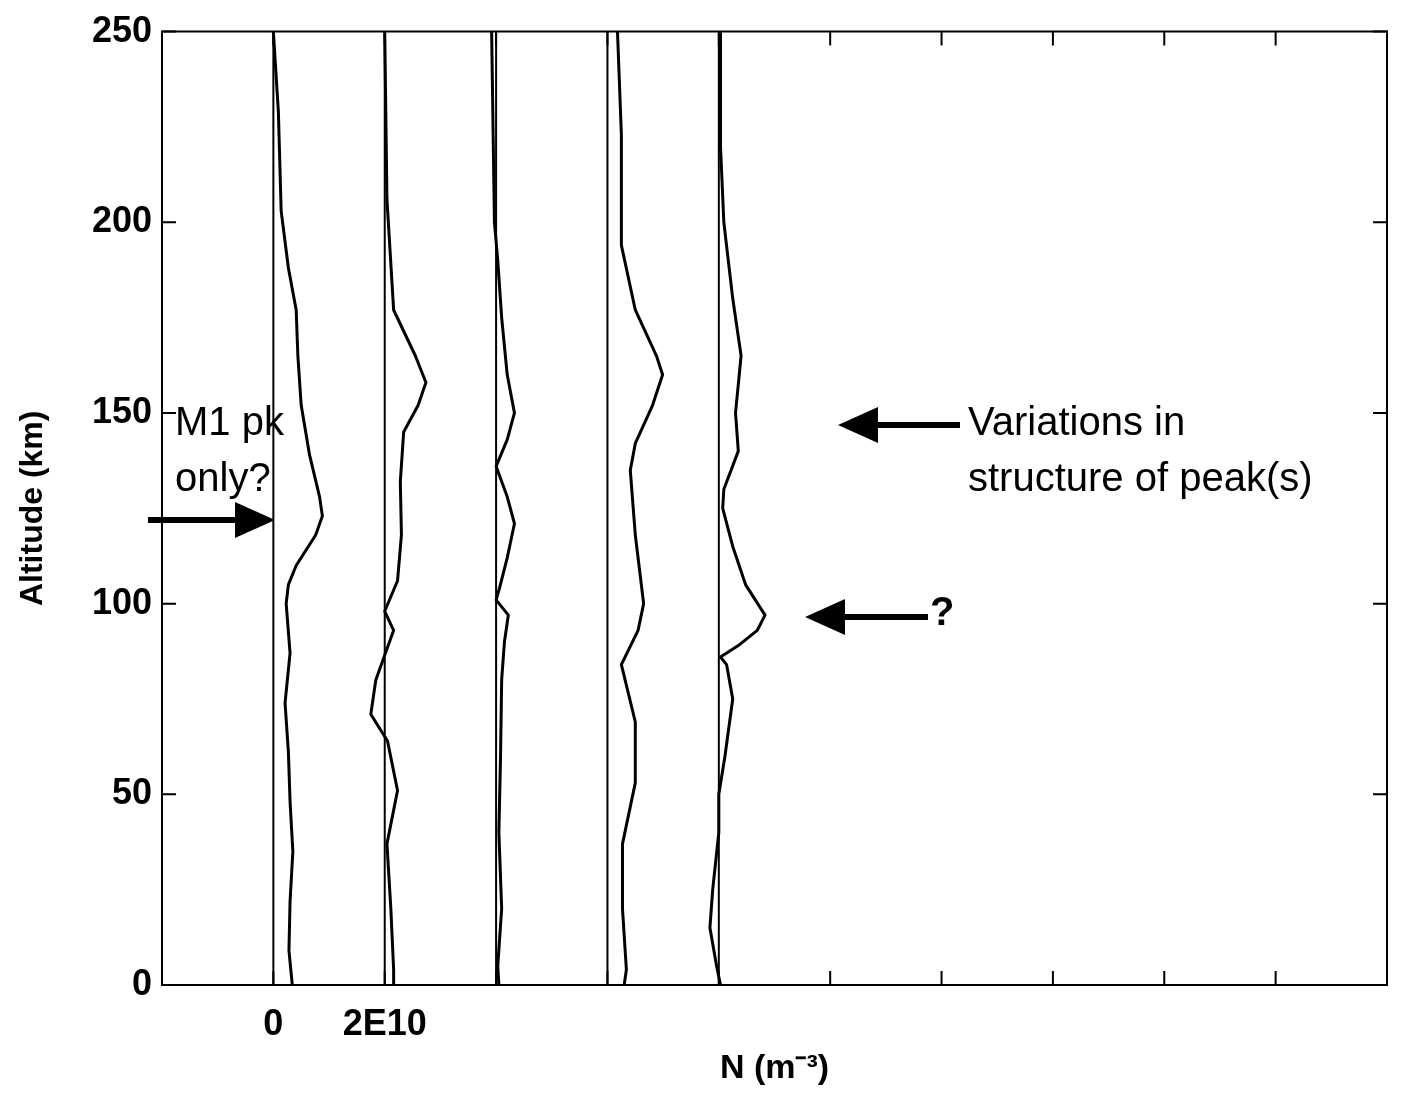  I want to click on annotation: ?, so click(942, 611).